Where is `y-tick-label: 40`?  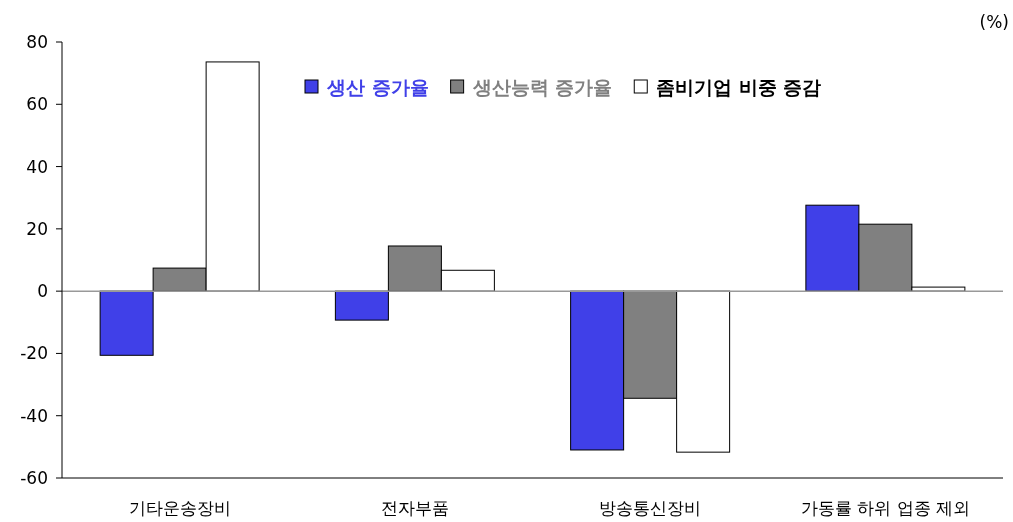 y-tick-label: 40 is located at coordinates (37, 166).